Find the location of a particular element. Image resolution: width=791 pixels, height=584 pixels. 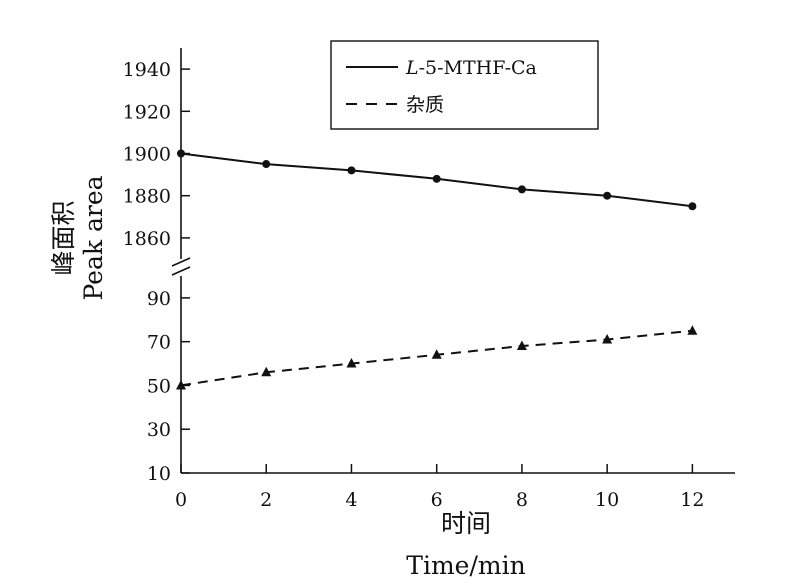

legend-box is located at coordinates (464, 85).